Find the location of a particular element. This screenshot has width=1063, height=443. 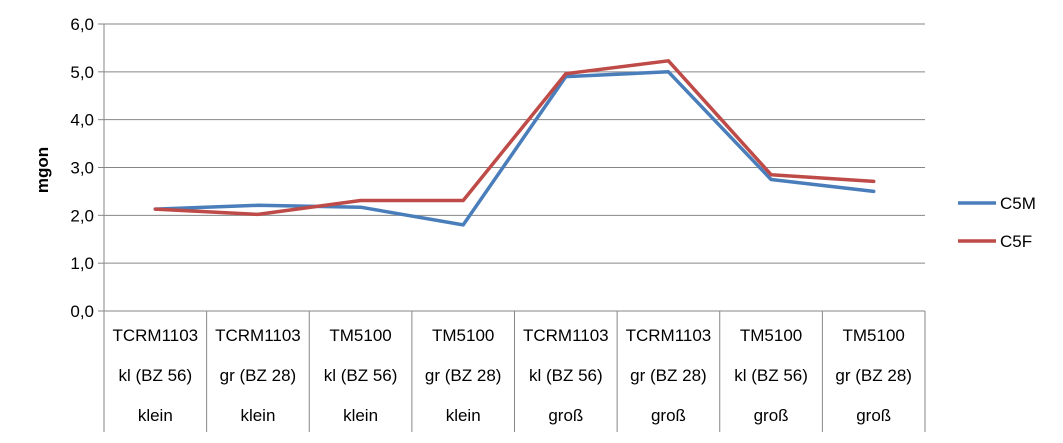

legend-label-c5m: C5M is located at coordinates (1018, 203).